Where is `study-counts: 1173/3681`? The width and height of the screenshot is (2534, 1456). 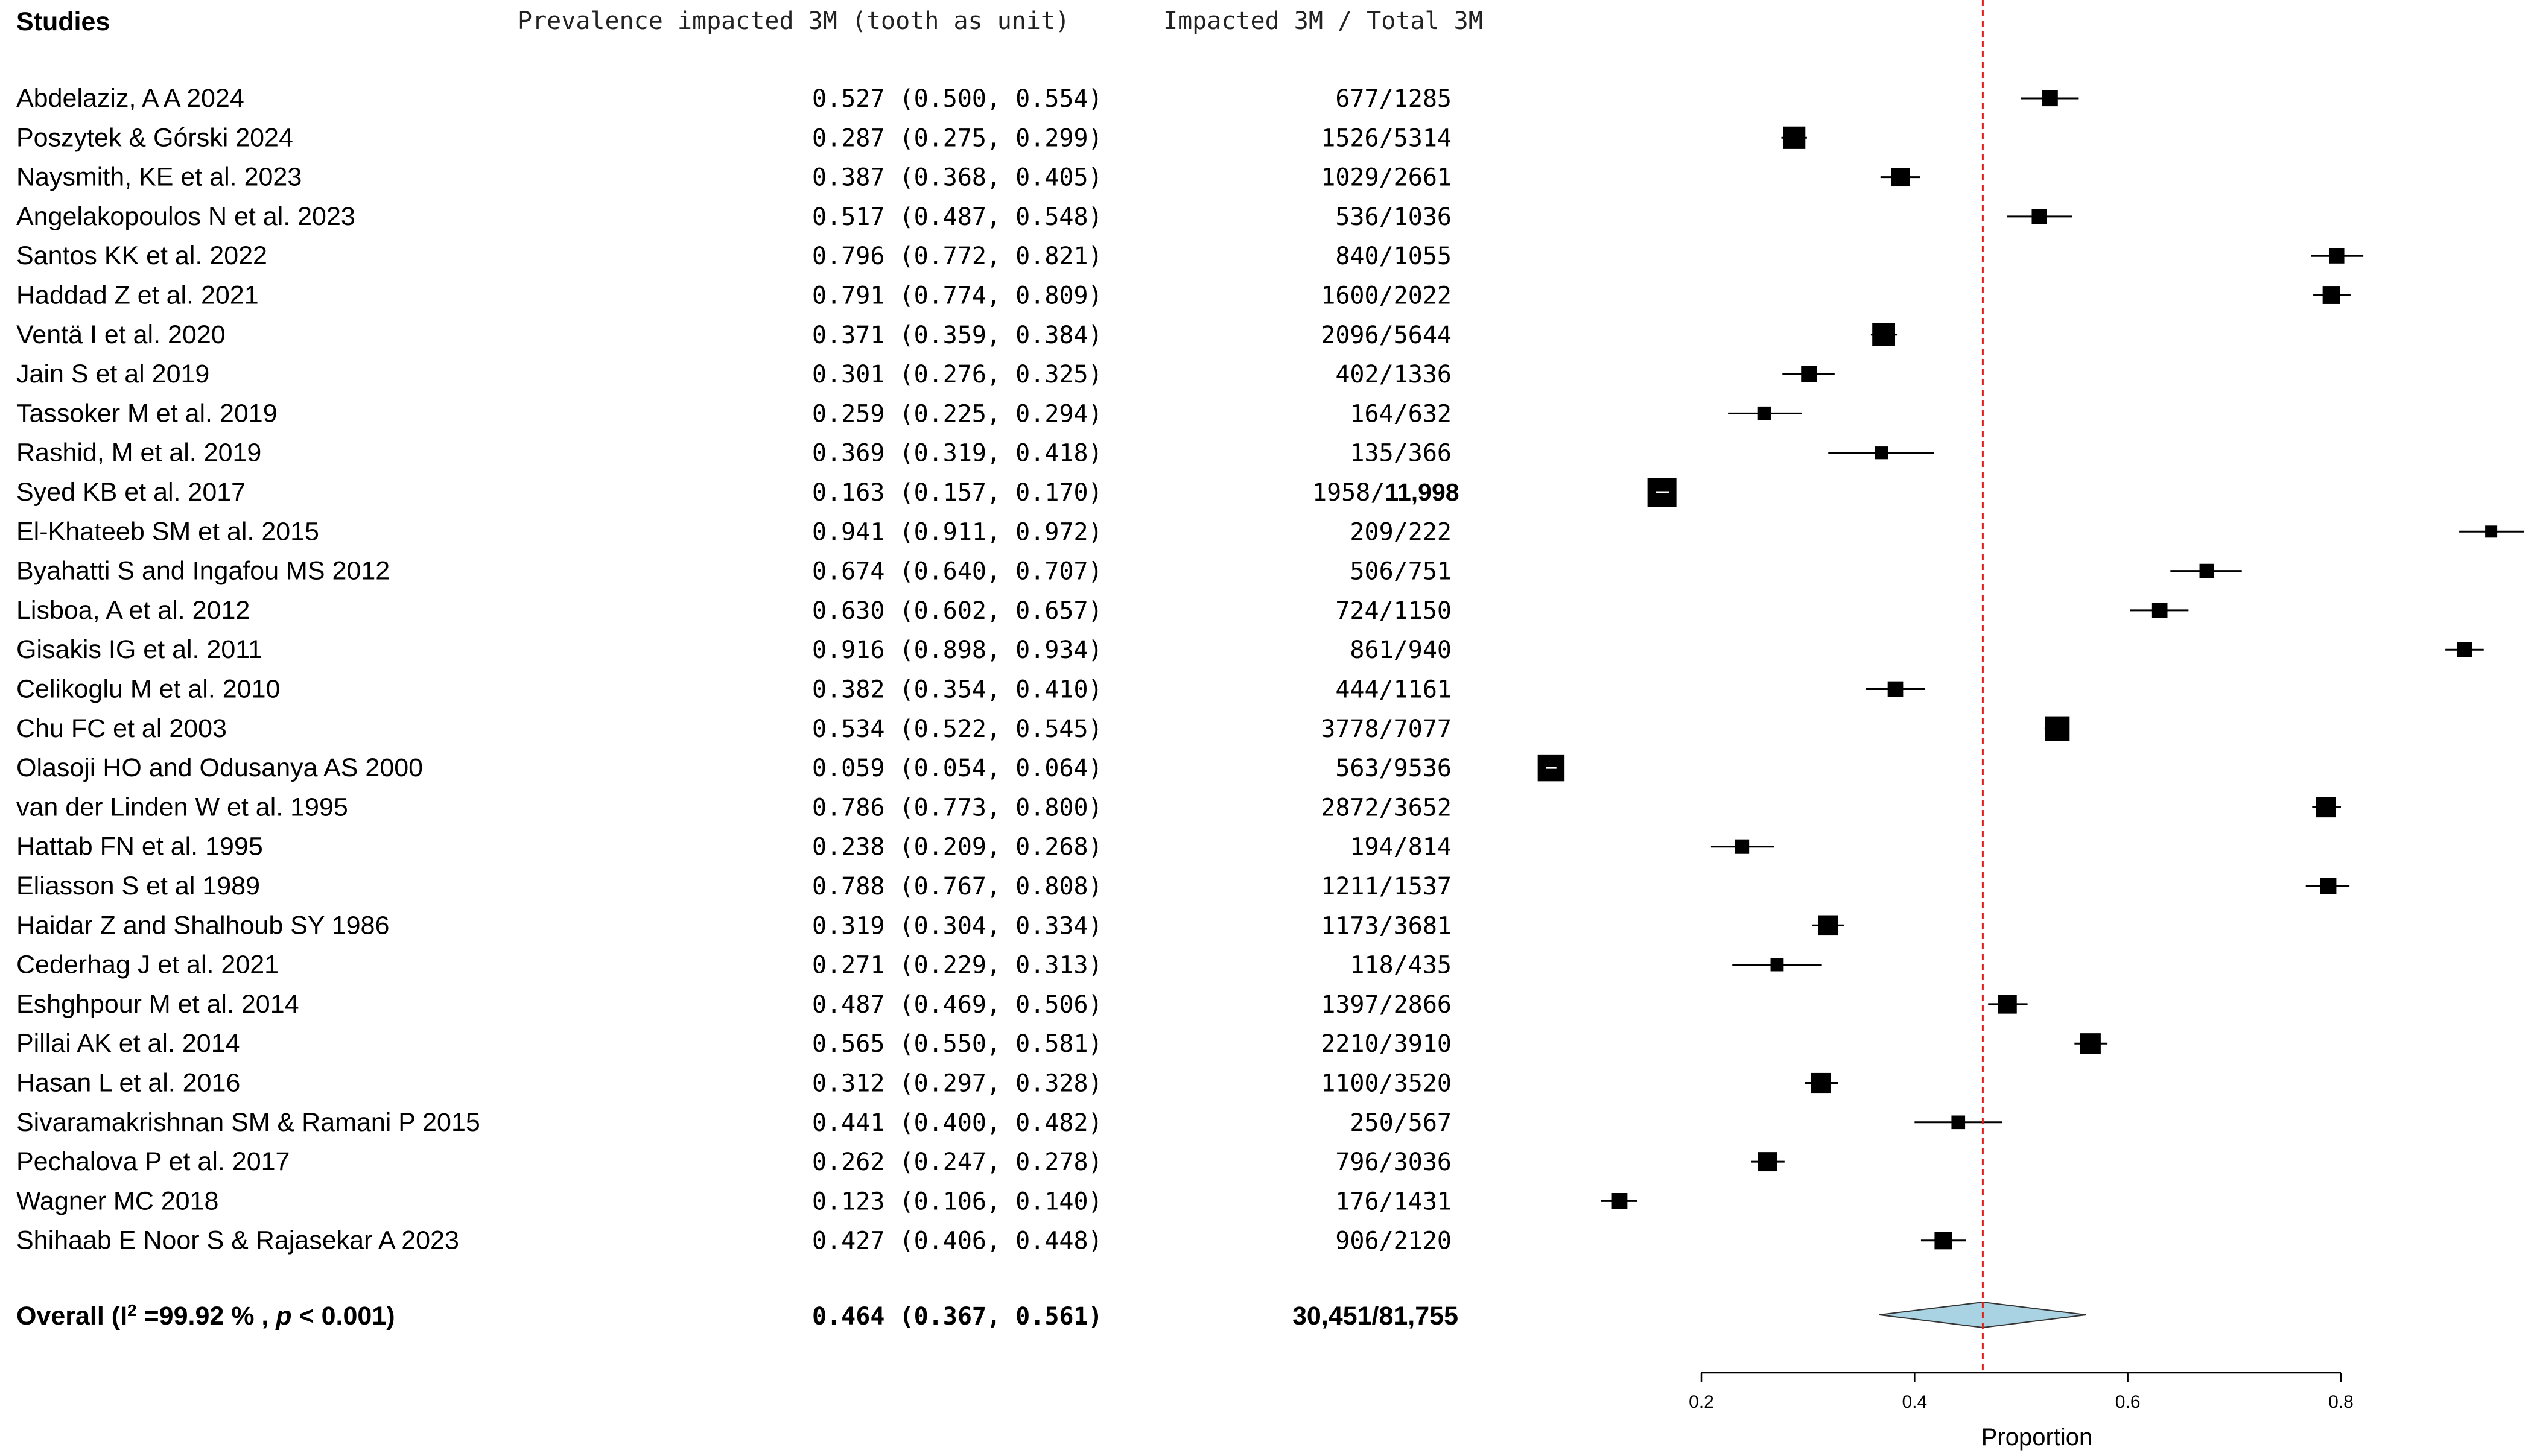
study-counts: 1173/3681 is located at coordinates (1386, 926).